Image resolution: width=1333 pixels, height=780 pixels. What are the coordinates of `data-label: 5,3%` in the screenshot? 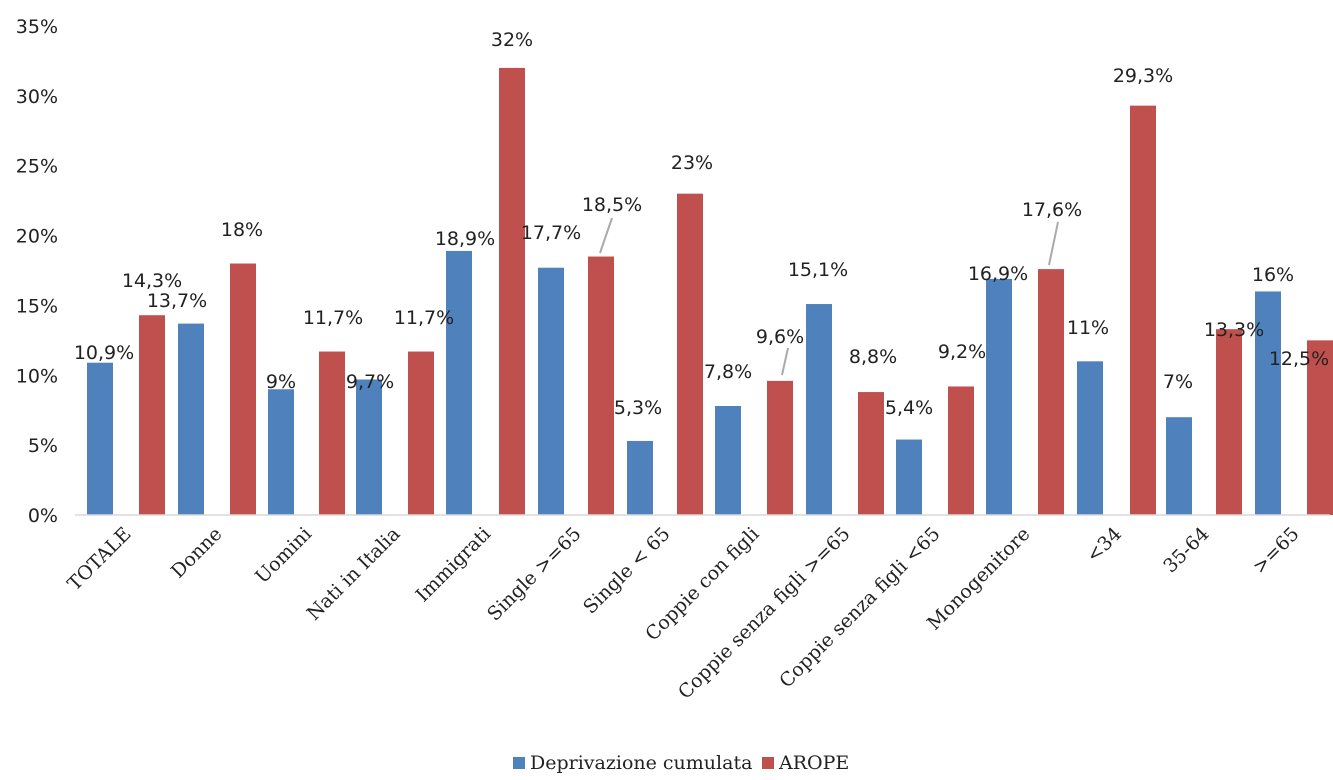 It's located at (638, 408).